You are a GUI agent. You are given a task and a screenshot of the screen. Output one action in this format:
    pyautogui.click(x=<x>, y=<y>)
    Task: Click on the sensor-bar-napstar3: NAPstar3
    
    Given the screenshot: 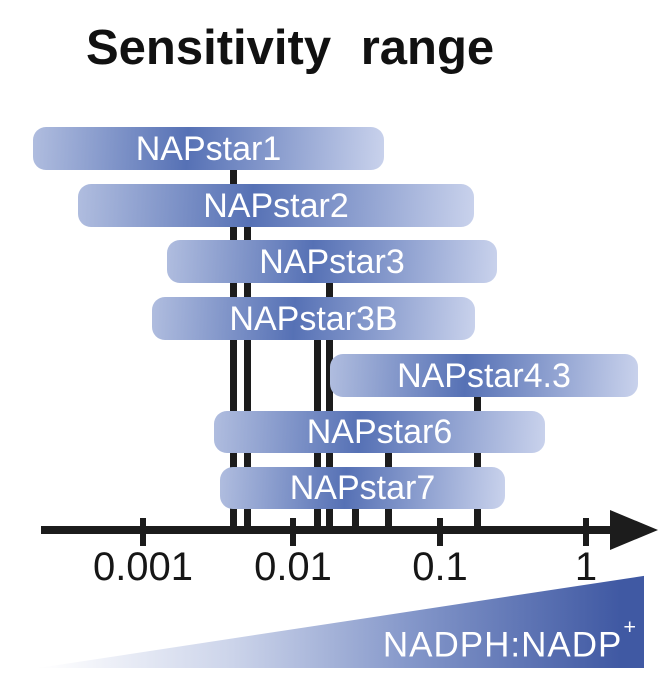 What is the action you would take?
    pyautogui.click(x=332, y=261)
    